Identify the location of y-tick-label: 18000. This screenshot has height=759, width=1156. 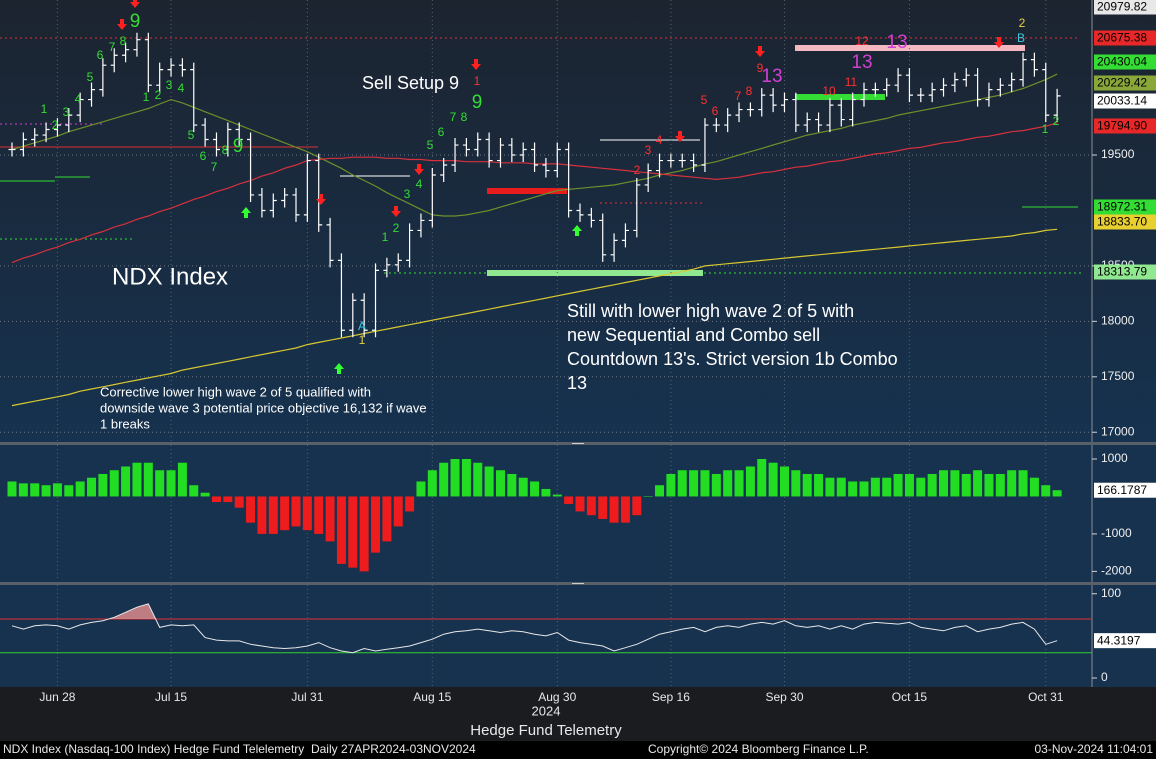
(1118, 321).